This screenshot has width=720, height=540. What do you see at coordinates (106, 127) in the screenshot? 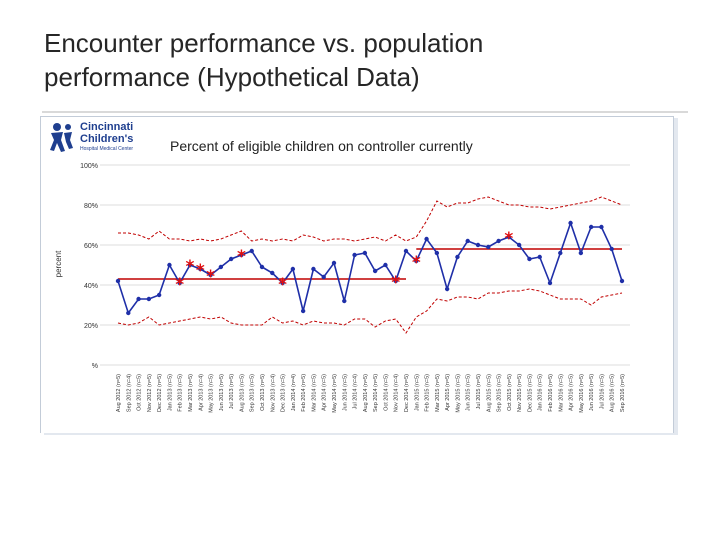
I see `logo-line-1: Cincinnati` at bounding box center [106, 127].